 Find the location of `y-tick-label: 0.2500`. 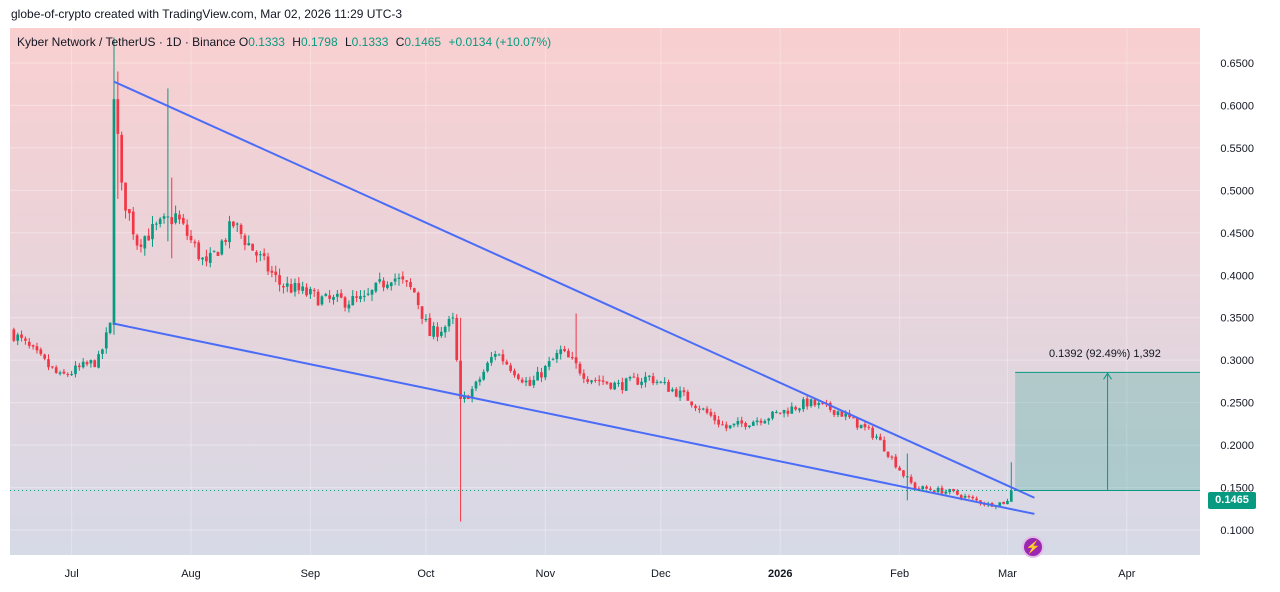

y-tick-label: 0.2500 is located at coordinates (1237, 404).